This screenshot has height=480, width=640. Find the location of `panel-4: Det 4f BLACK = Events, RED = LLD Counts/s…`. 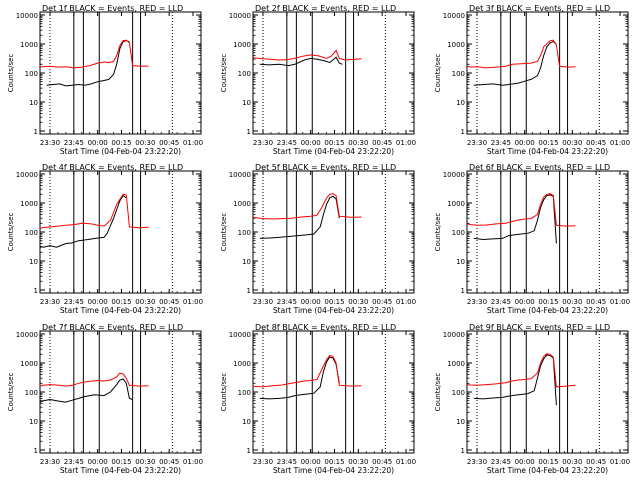

panel-4: Det 4f BLACK = Events, RED = LLD Counts/s… is located at coordinates (105, 239).